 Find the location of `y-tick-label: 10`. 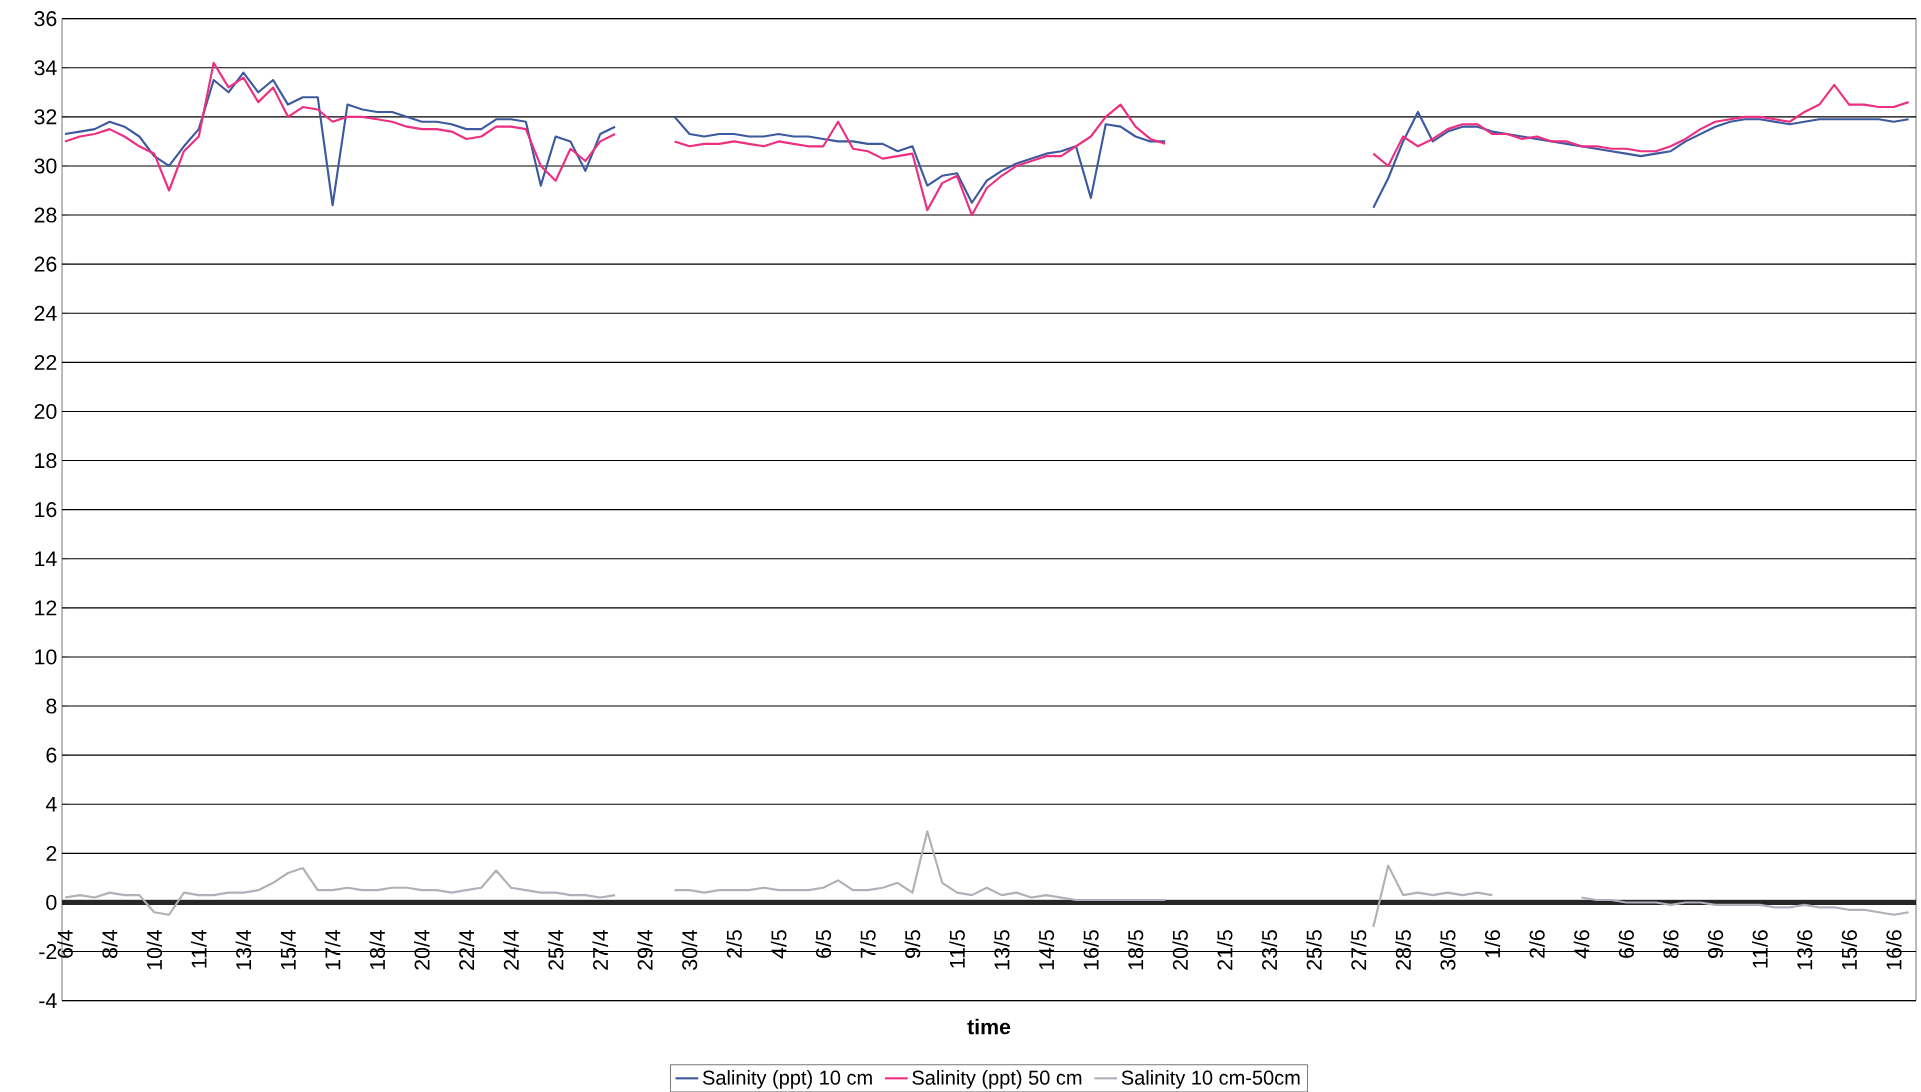

y-tick-label: 10 is located at coordinates (46, 657).